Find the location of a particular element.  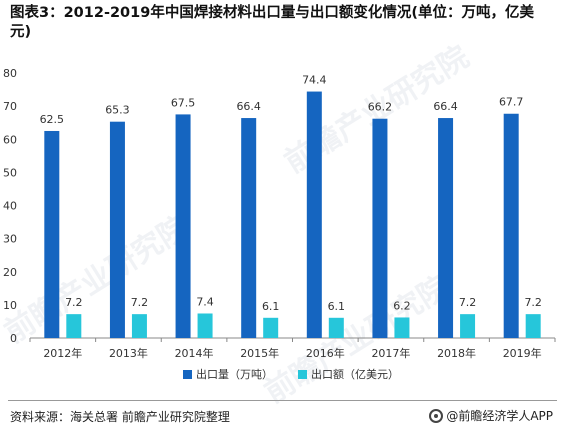

x-tick-label: 2017年 is located at coordinates (390, 353).